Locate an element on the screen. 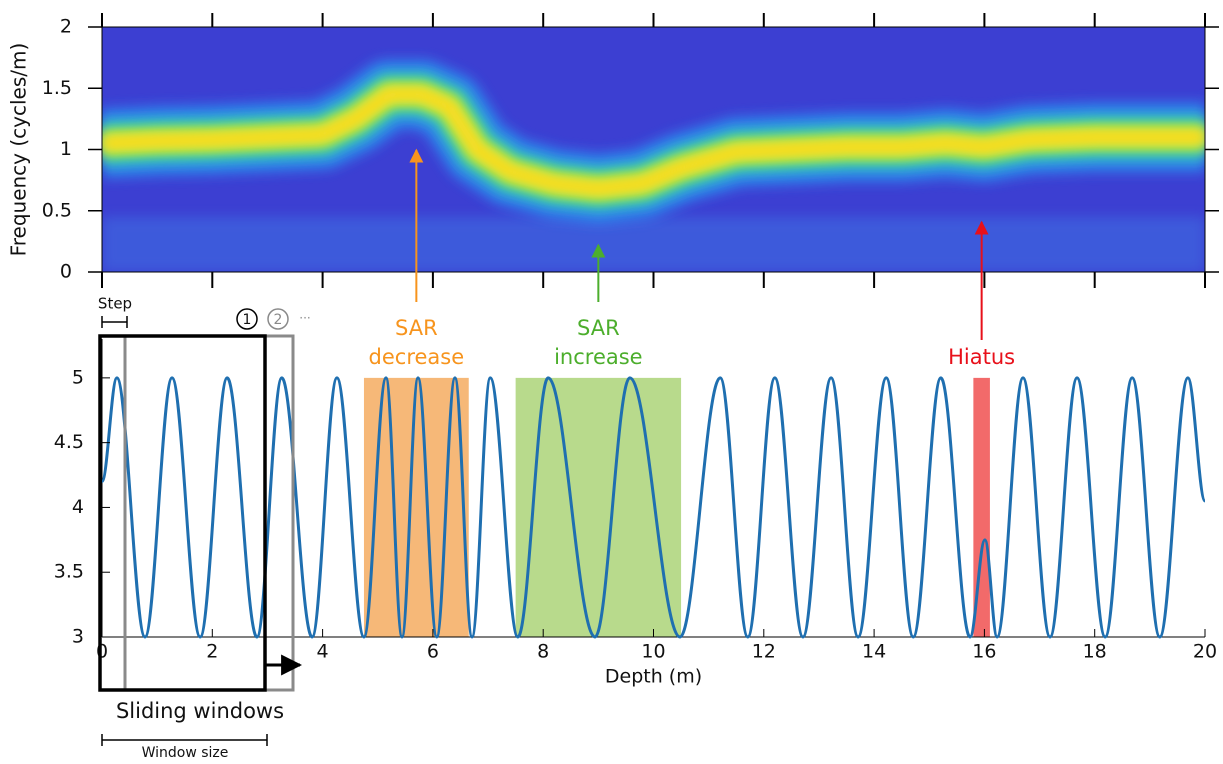  y-tick-label: 3.5 is located at coordinates (69, 572).